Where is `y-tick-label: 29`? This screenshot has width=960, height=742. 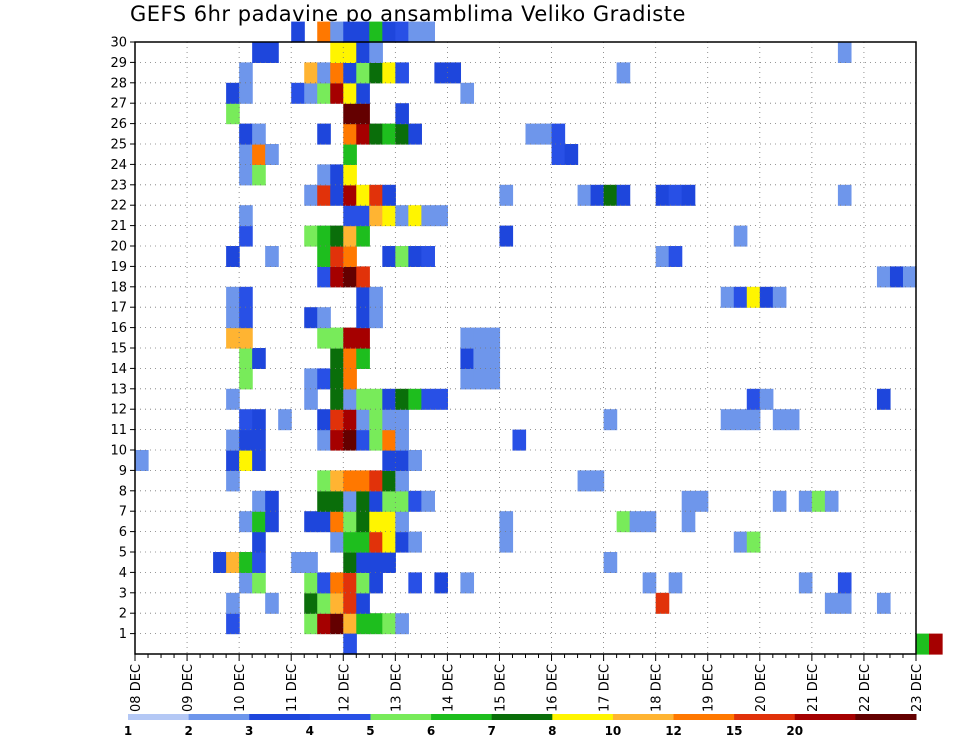 y-tick-label: 29 is located at coordinates (118, 63).